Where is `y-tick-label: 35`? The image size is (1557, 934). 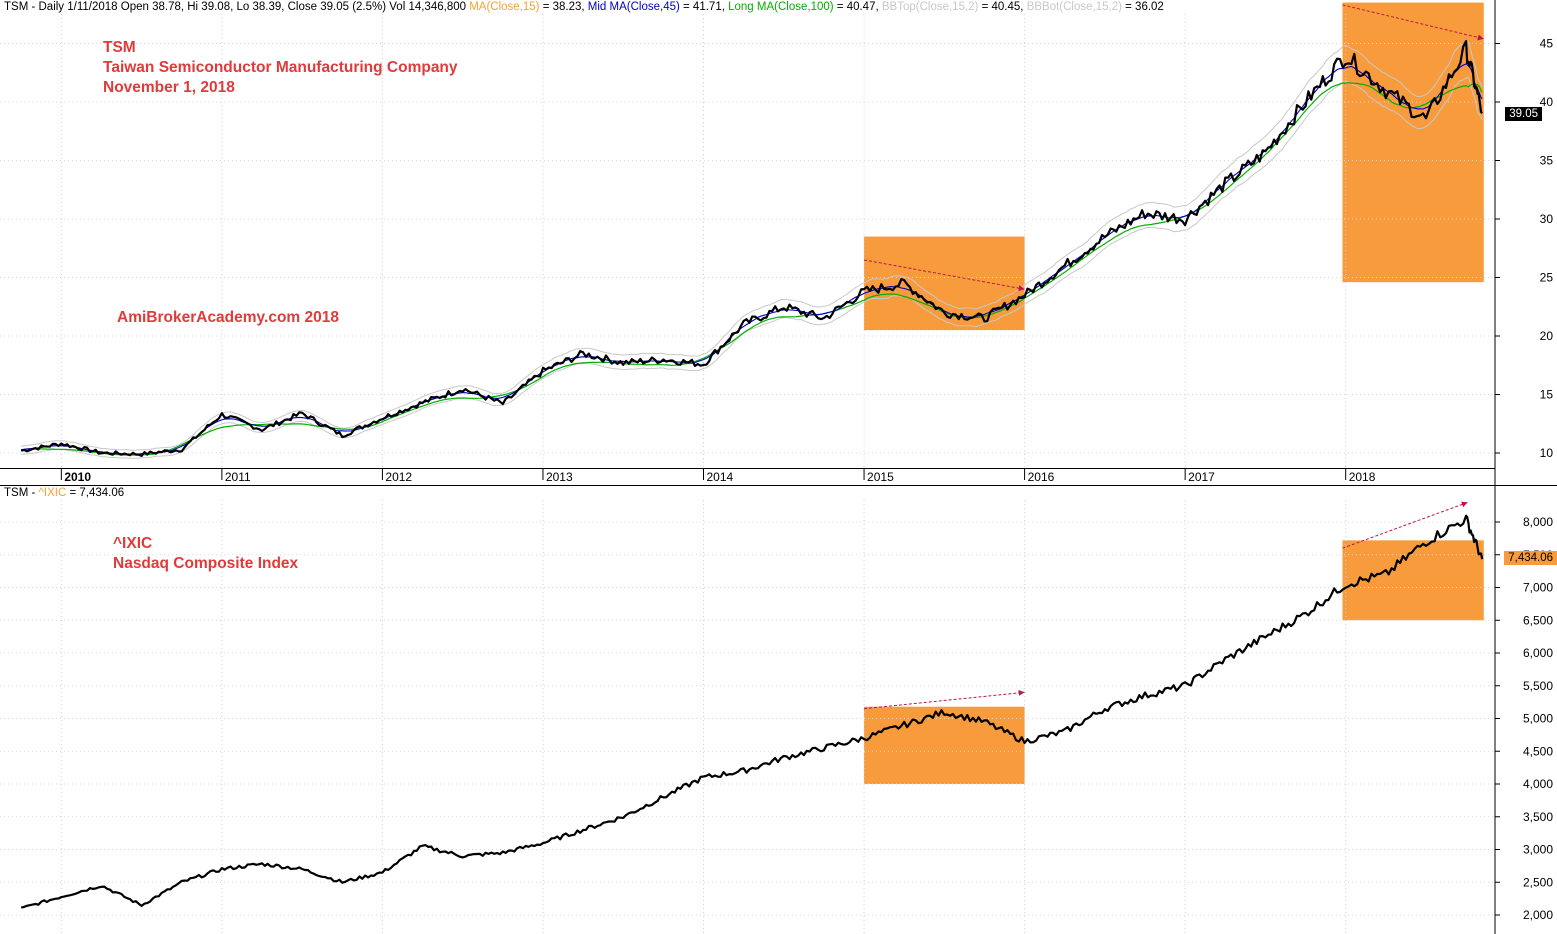 y-tick-label: 35 is located at coordinates (1547, 161).